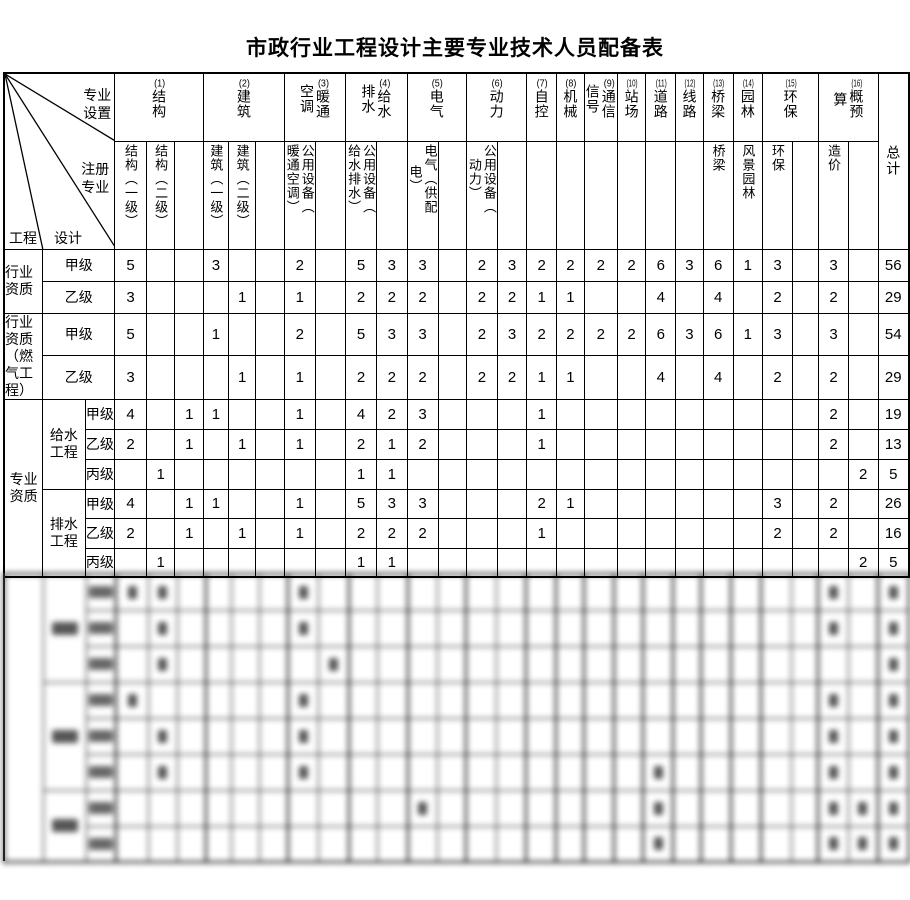 This screenshot has width=910, height=900. Describe the element at coordinates (323, 84) in the screenshot. I see `column-group-number: (3)` at that location.